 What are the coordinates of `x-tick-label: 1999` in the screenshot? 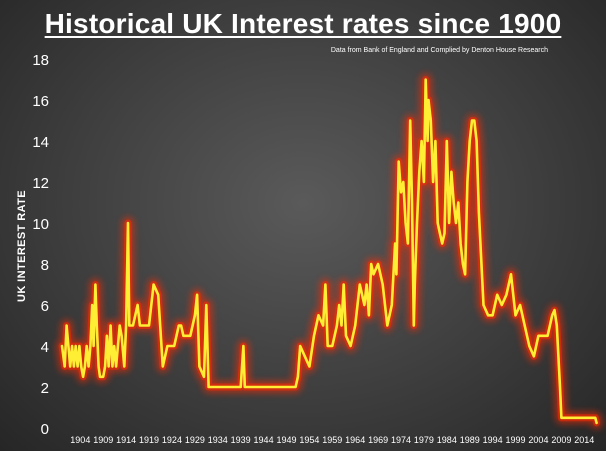 It's located at (516, 440).